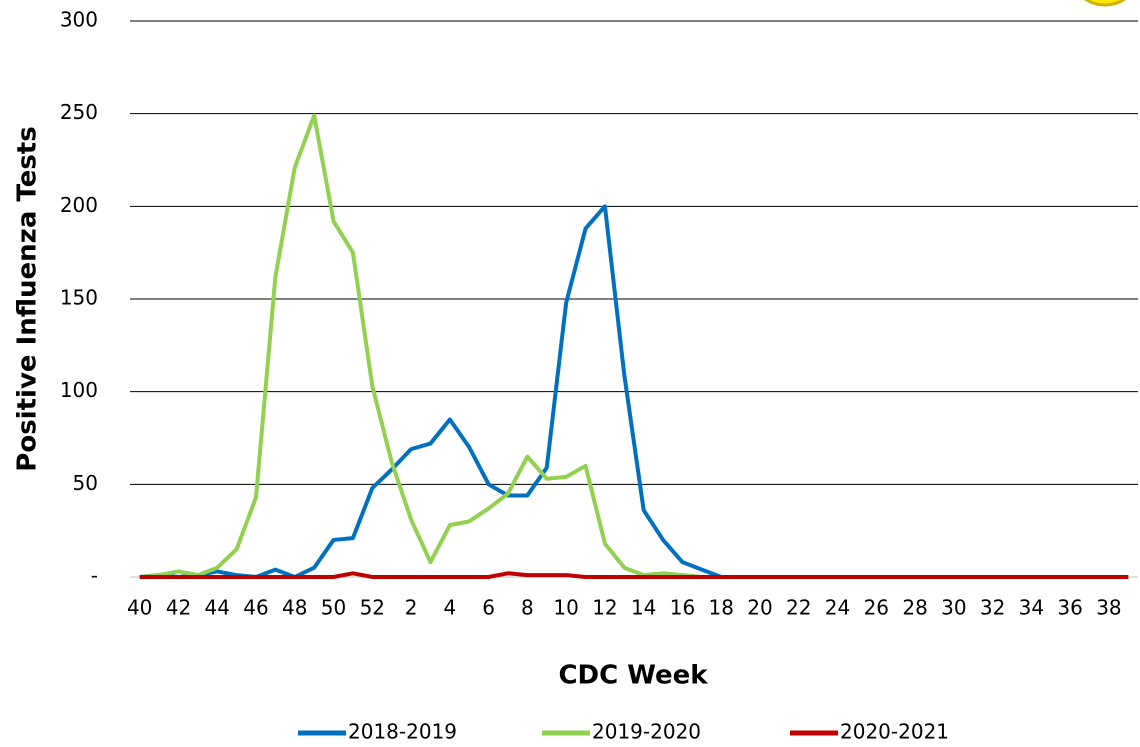  Describe the element at coordinates (79, 298) in the screenshot. I see `y-tick-label: 150` at that location.